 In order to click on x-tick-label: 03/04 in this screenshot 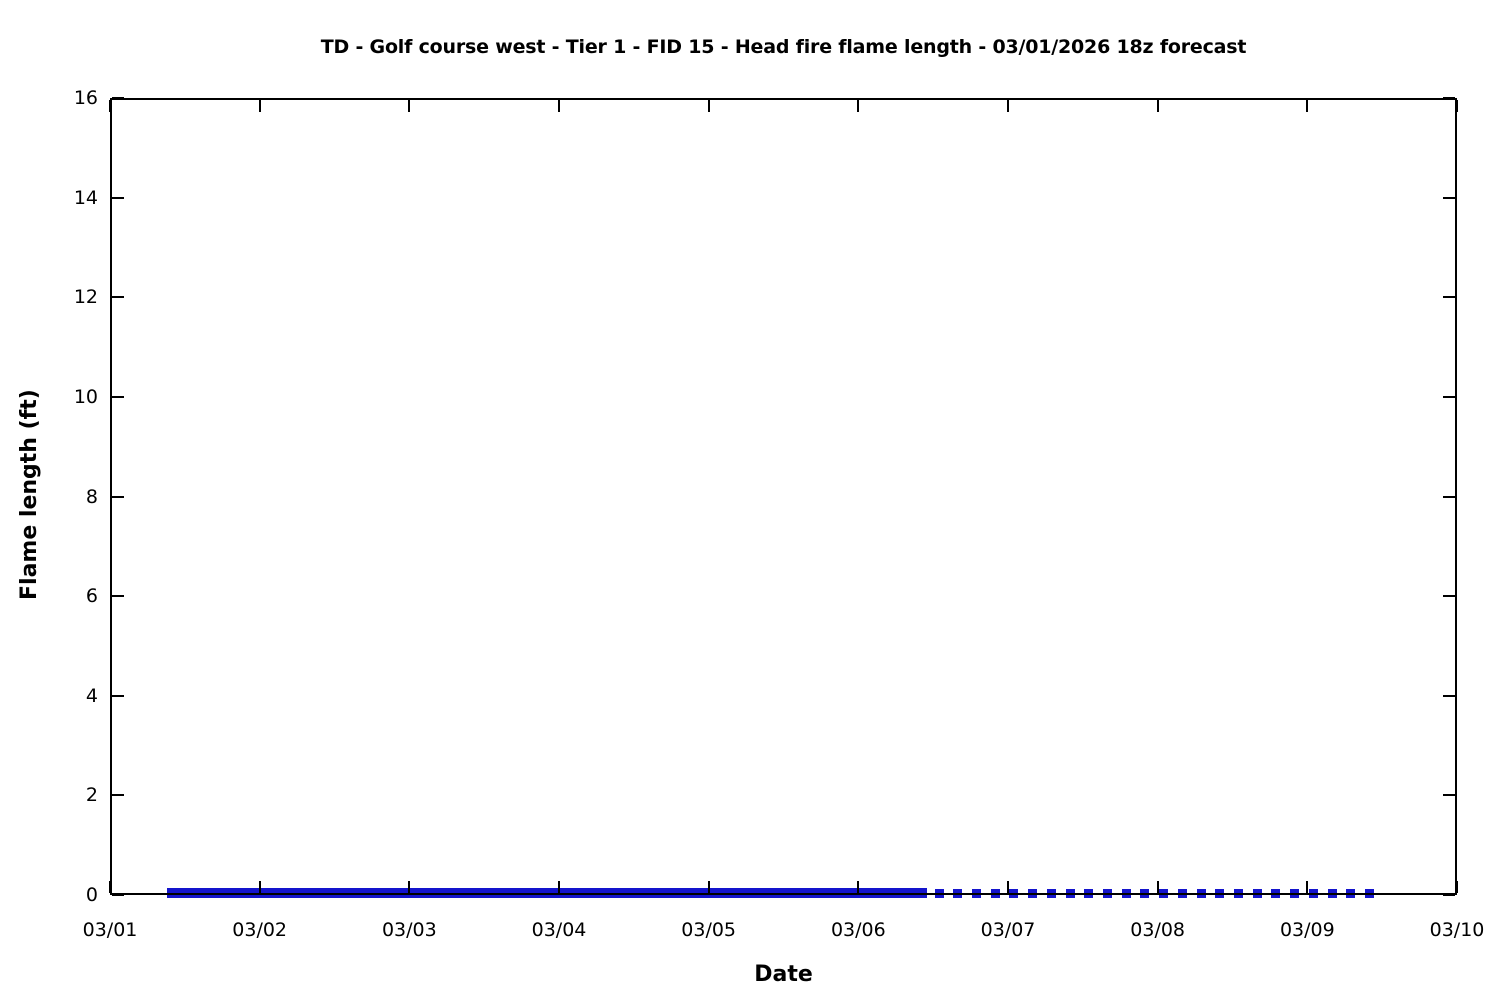, I will do `click(559, 930)`.